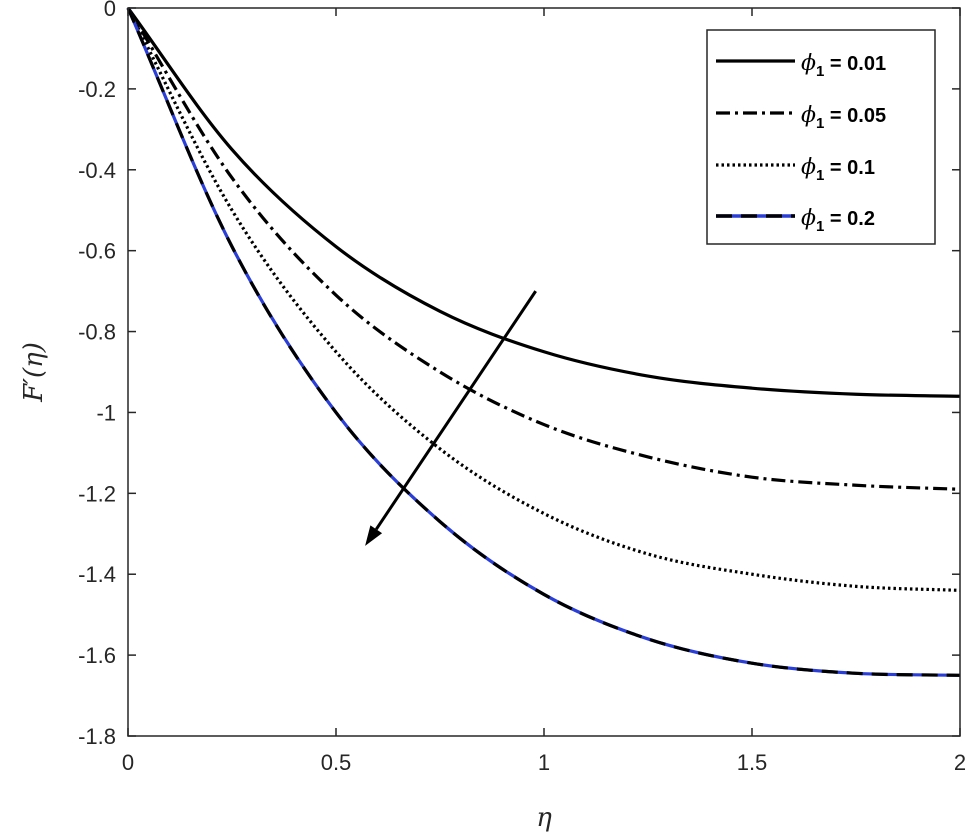 The image size is (968, 838). I want to click on y-axis-label: F′(η), so click(34, 372).